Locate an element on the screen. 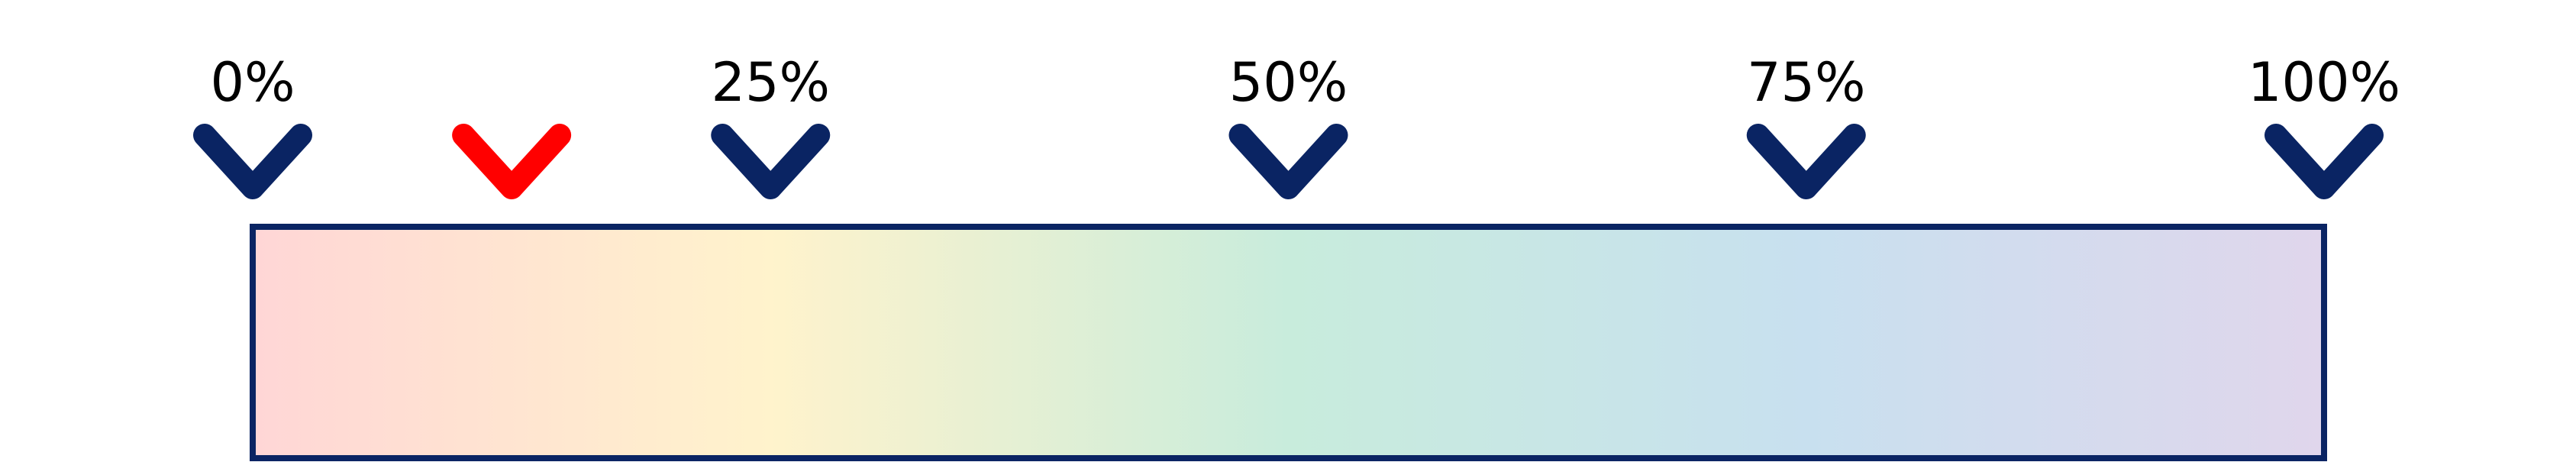 This screenshot has height=462, width=2576. tick-label: 0% is located at coordinates (252, 83).